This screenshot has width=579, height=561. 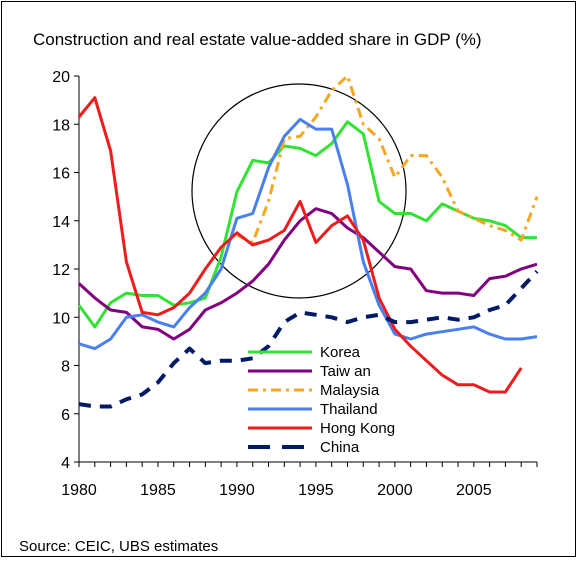 What do you see at coordinates (61, 222) in the screenshot?
I see `y-tick-label: 14` at bounding box center [61, 222].